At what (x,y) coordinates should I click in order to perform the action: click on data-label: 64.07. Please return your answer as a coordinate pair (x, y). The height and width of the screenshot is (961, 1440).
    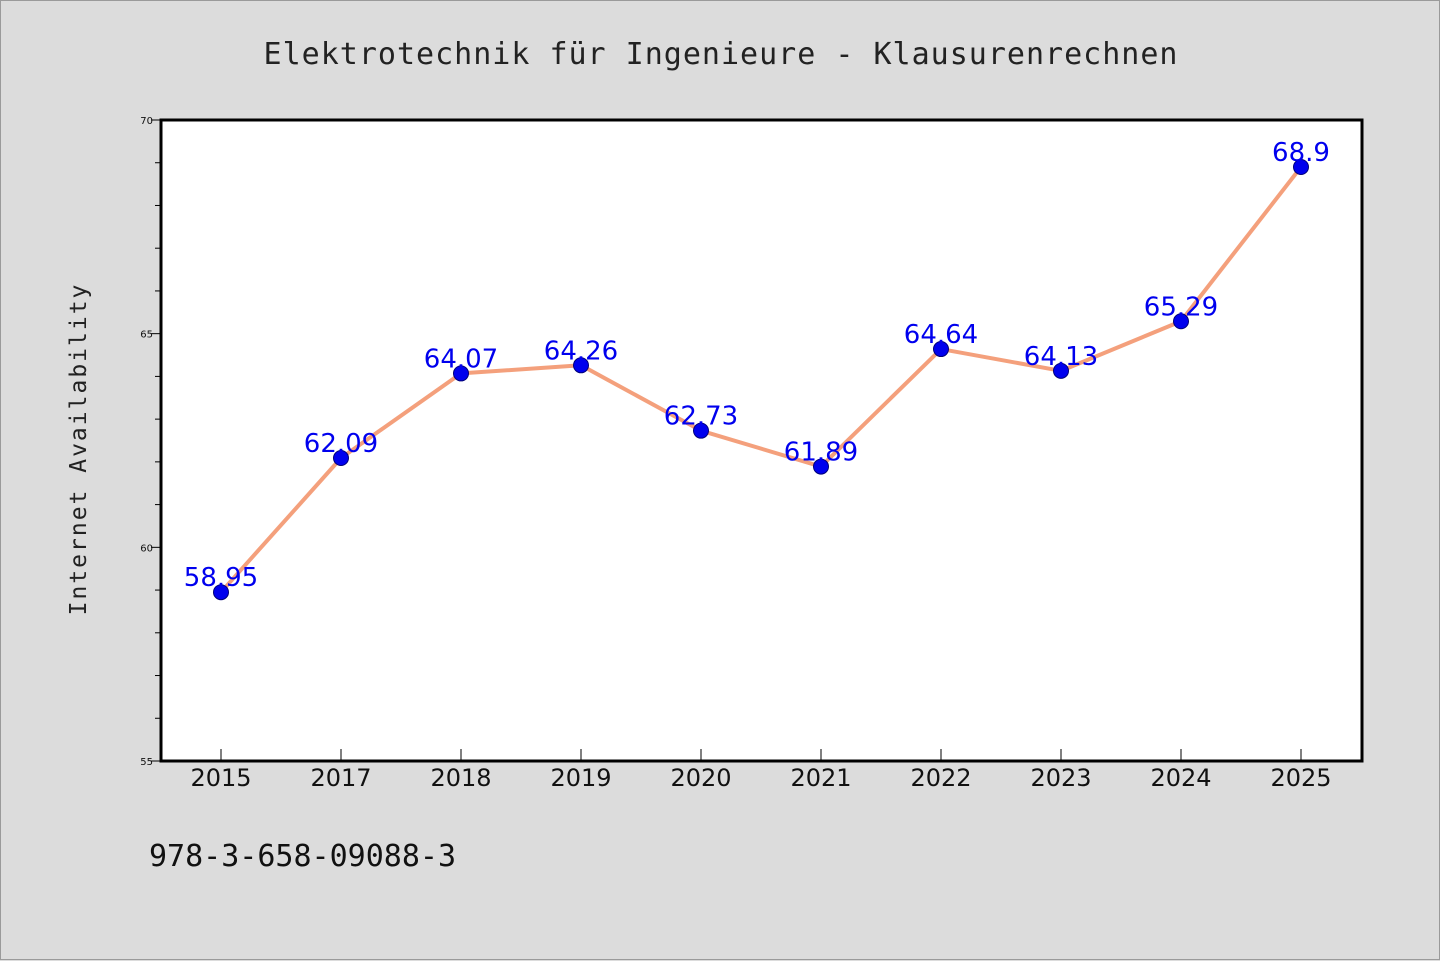
    Looking at the image, I should click on (461, 359).